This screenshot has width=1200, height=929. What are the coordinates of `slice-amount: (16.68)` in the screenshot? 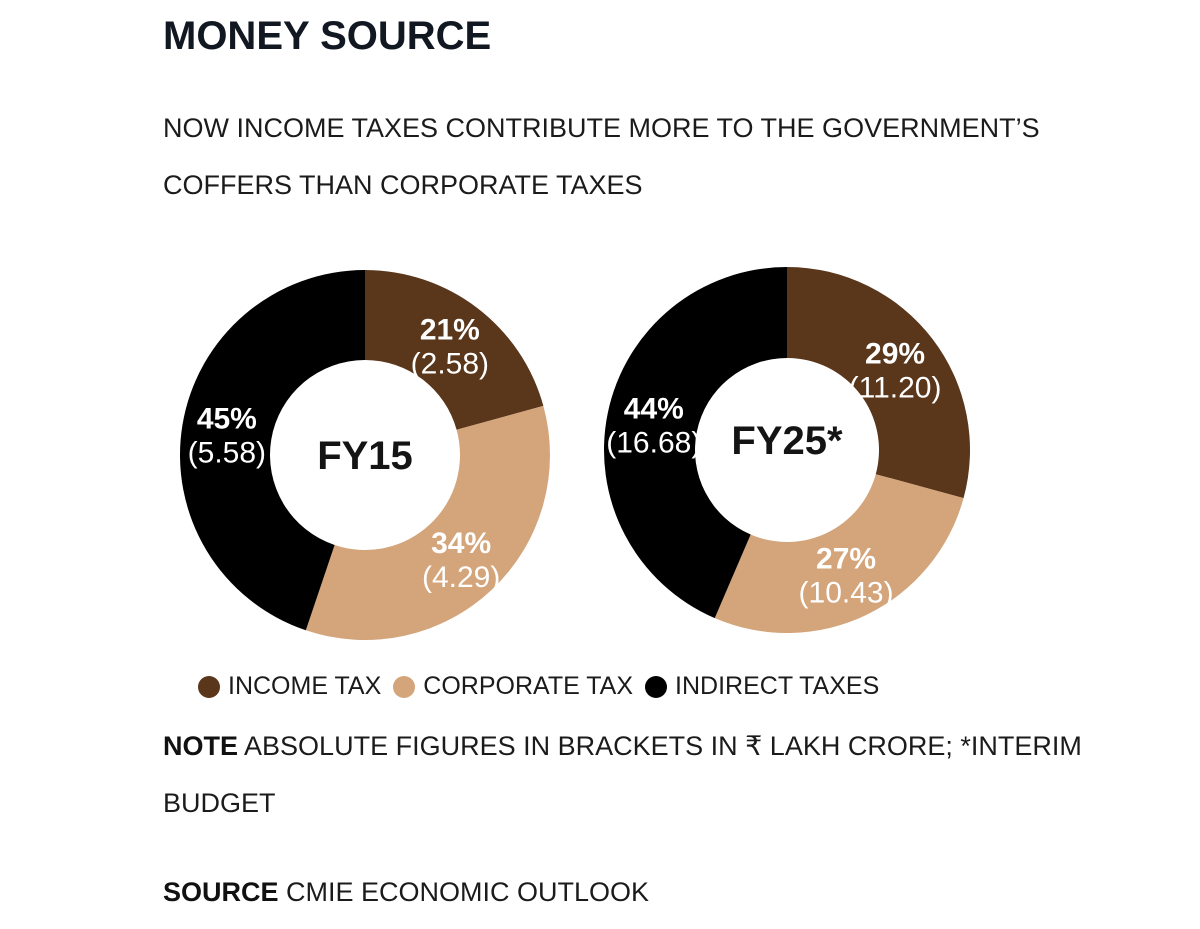 It's located at (653, 443).